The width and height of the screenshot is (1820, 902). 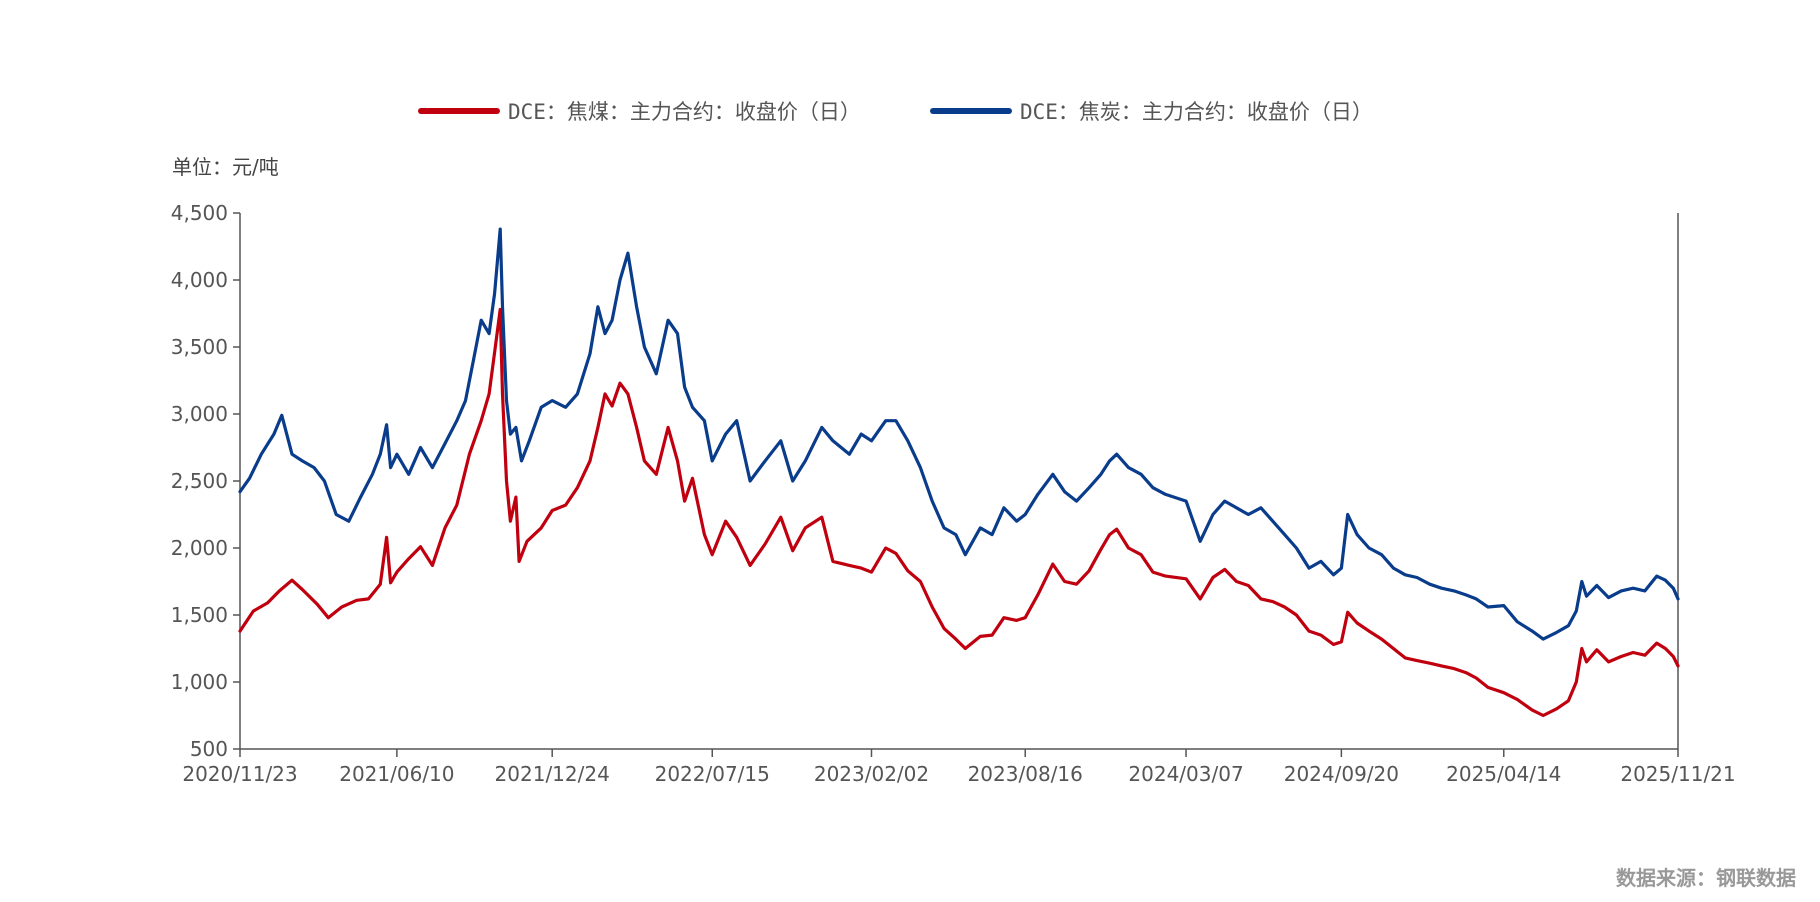 What do you see at coordinates (1677, 774) in the screenshot?
I see `x-tick-label: 2025/11/21` at bounding box center [1677, 774].